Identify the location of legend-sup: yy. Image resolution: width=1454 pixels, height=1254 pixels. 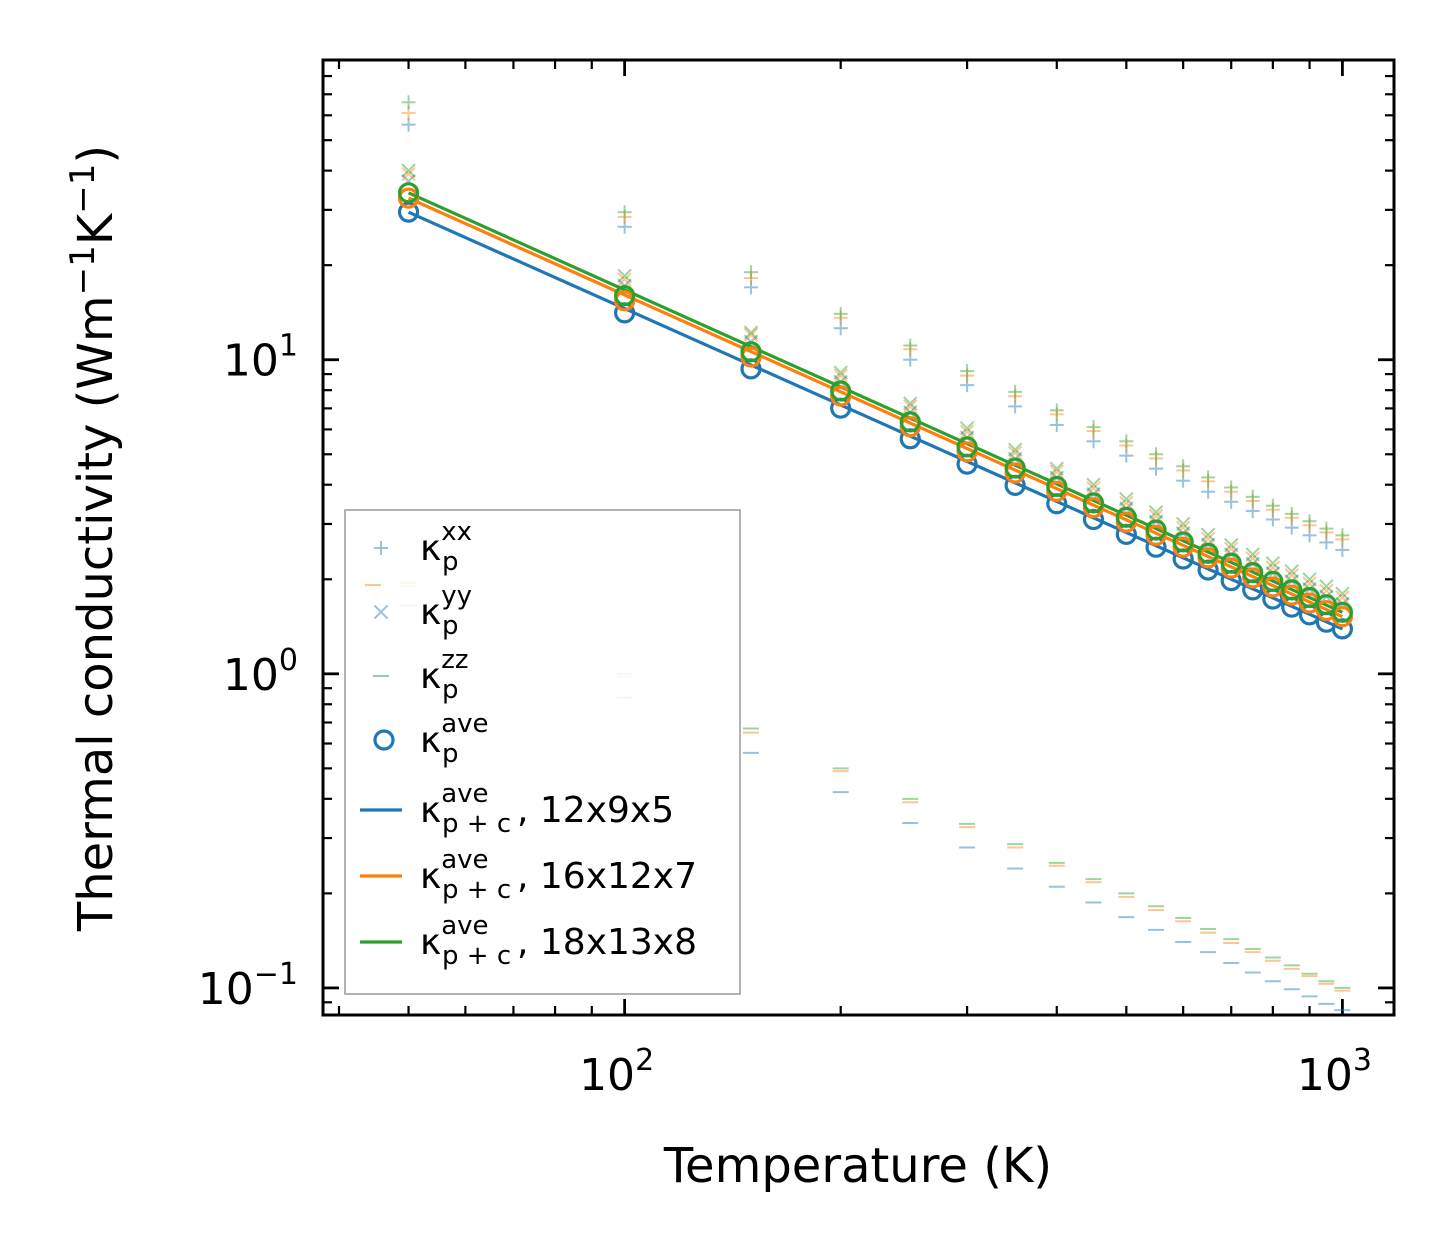
(456, 596).